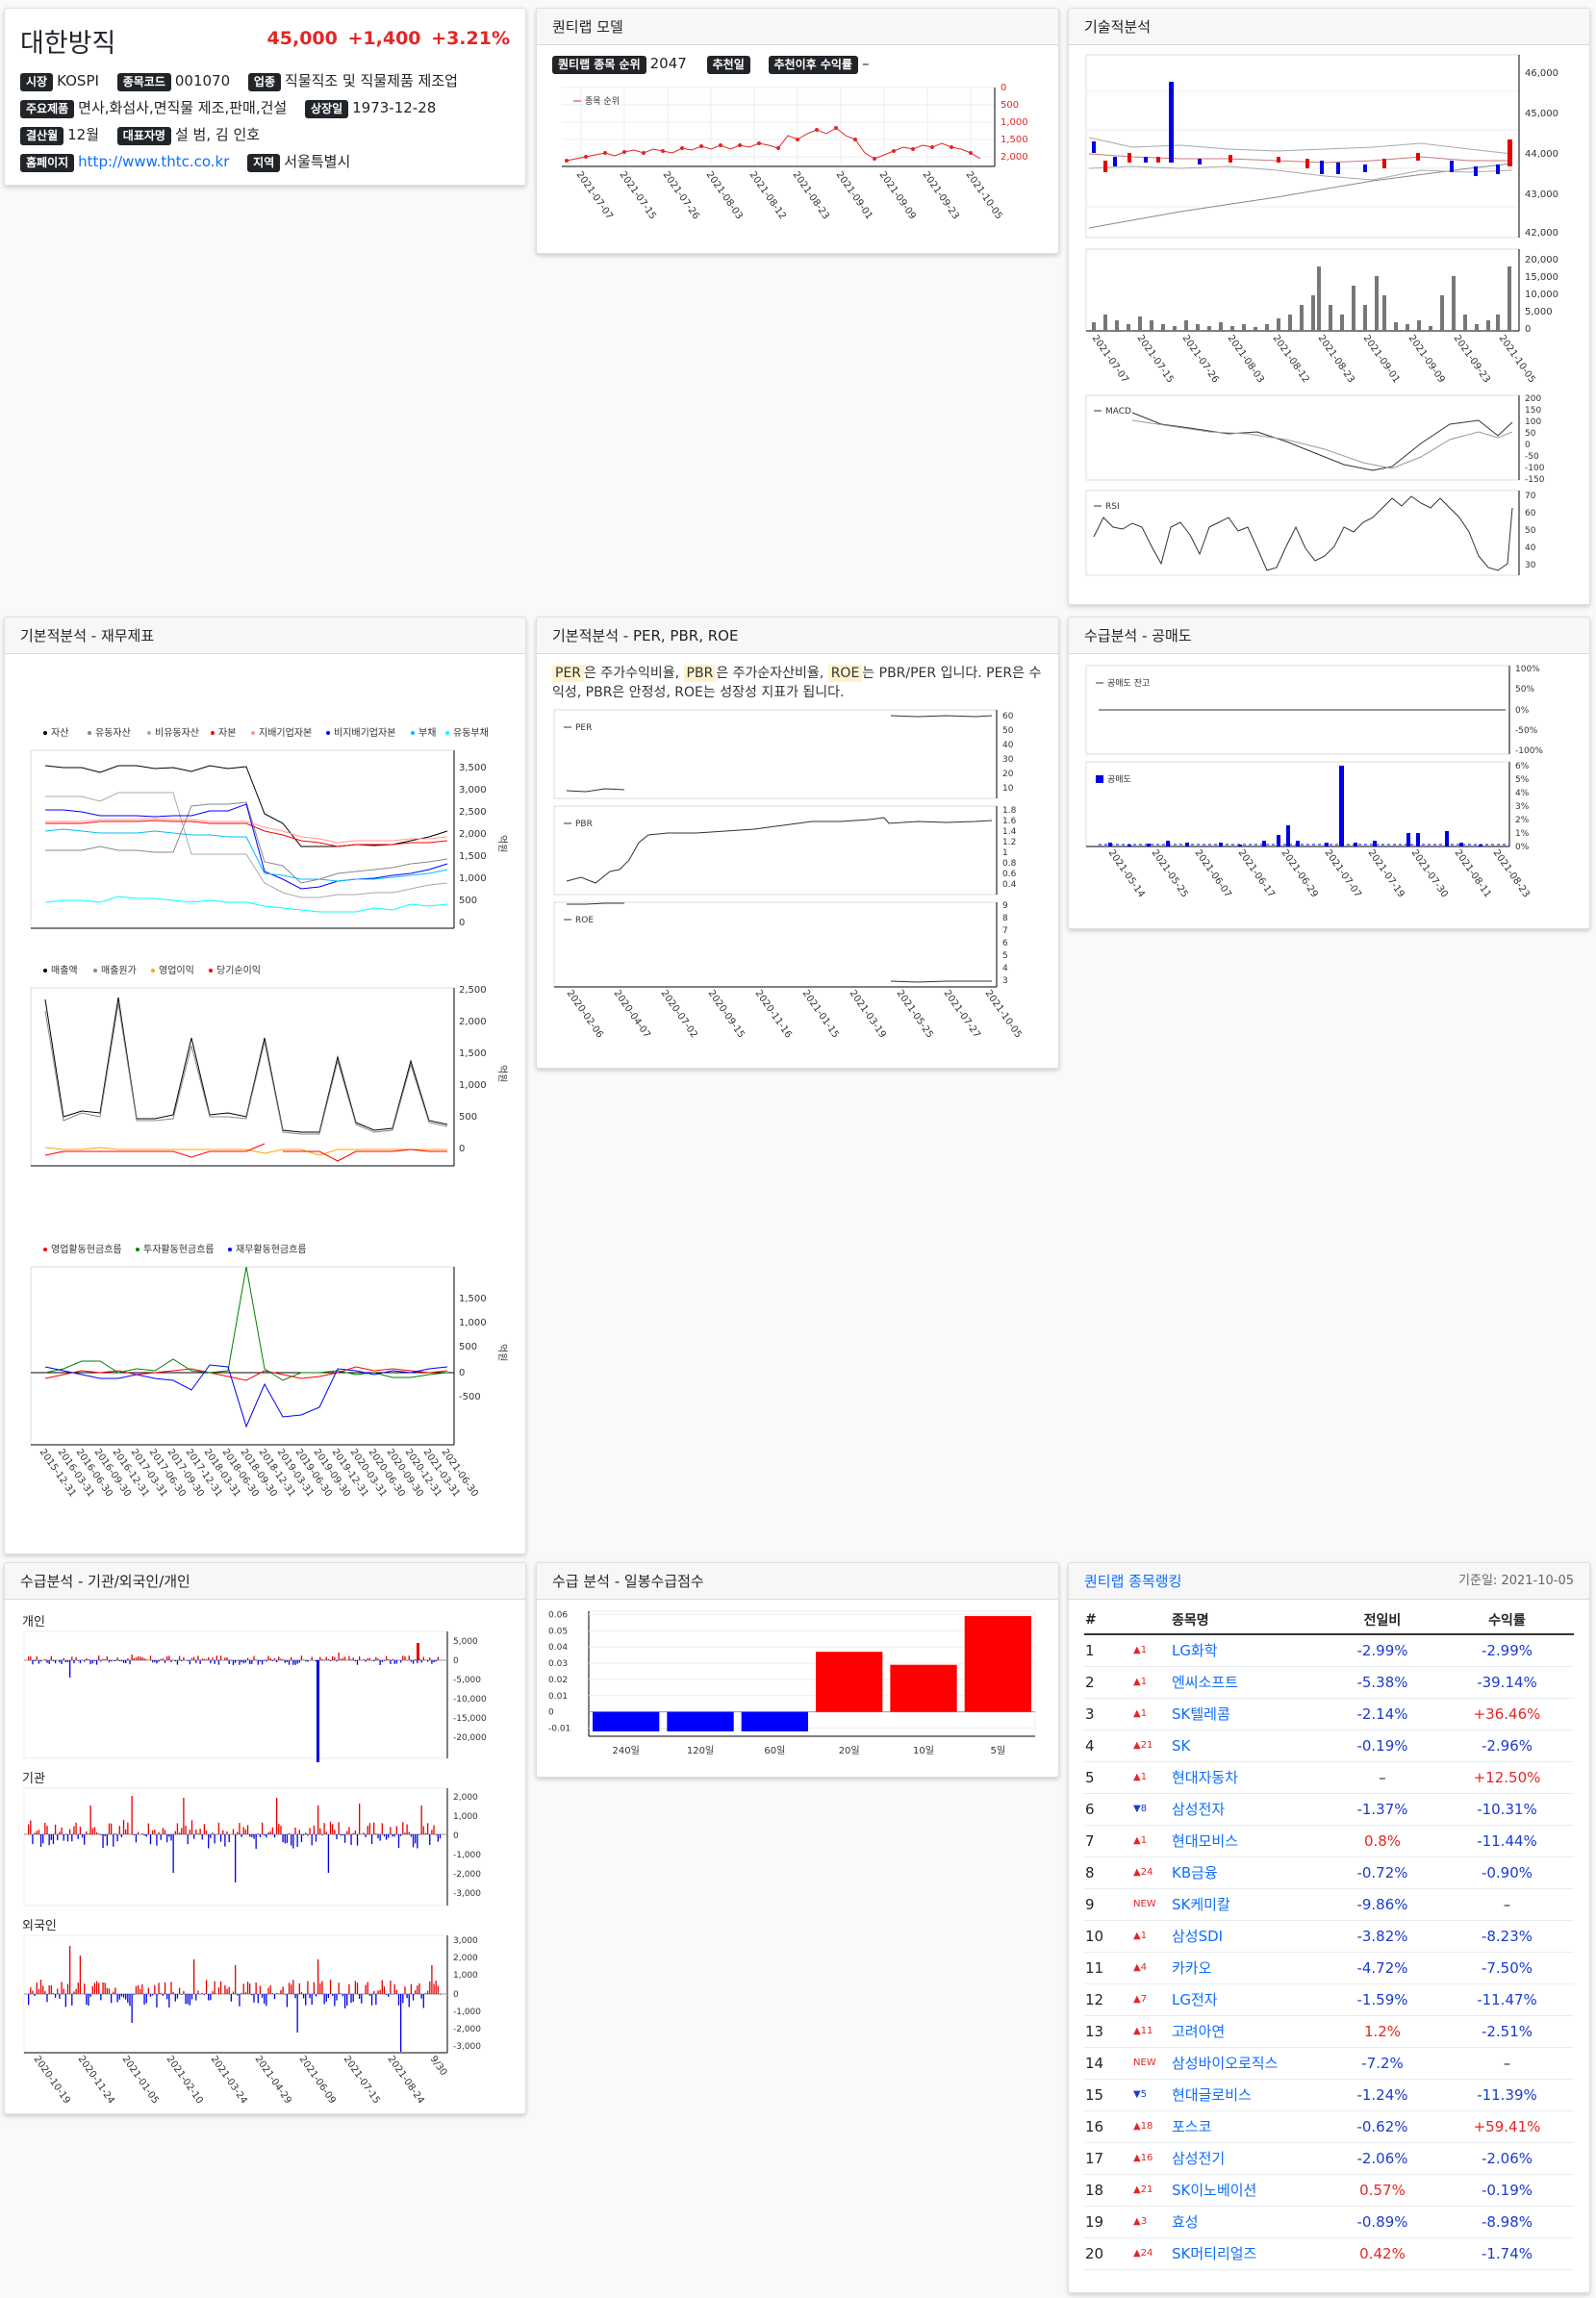 Image resolution: width=1596 pixels, height=2298 pixels. Describe the element at coordinates (1248, 2032) in the screenshot. I see `stock-name-link: 고려아연` at that location.